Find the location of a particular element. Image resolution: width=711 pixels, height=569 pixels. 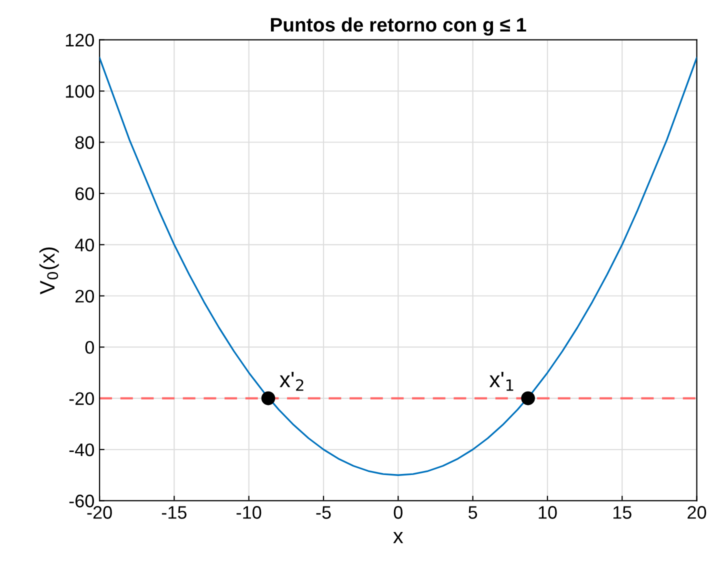

x-axis-title: x is located at coordinates (398, 538).